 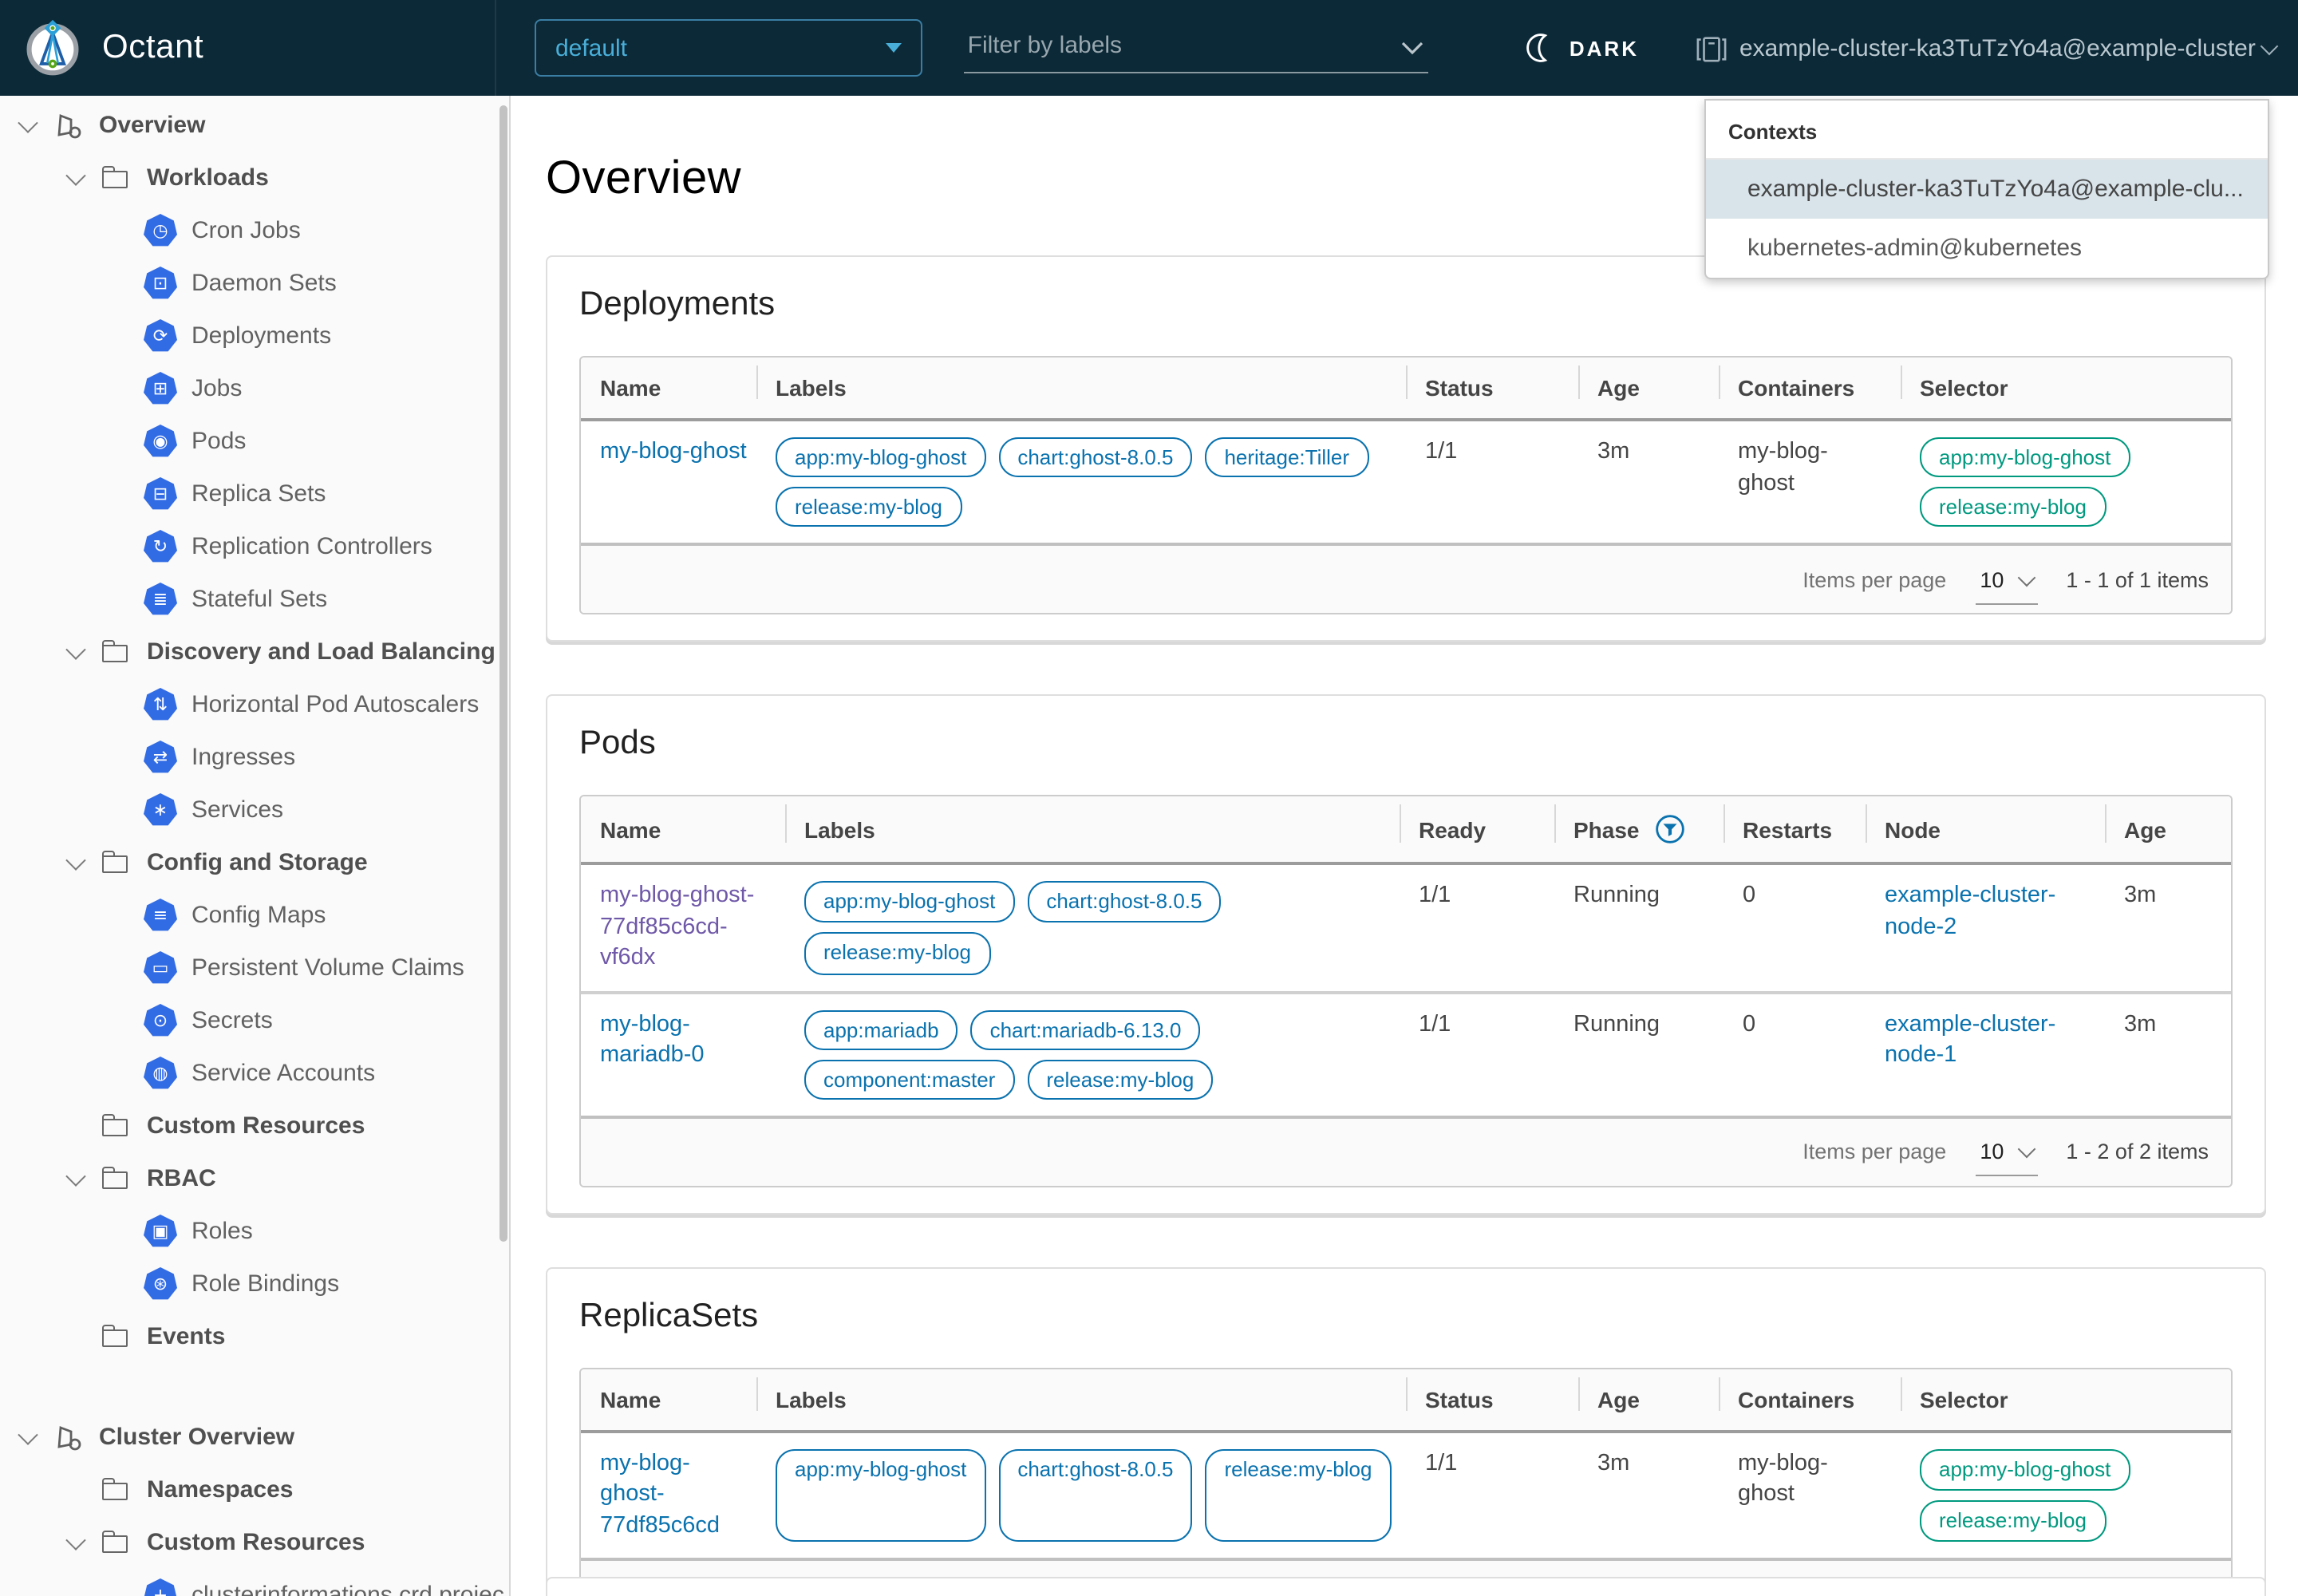 I want to click on sidebar-item-custom-resources: Custom Resources, so click(x=254, y=1126).